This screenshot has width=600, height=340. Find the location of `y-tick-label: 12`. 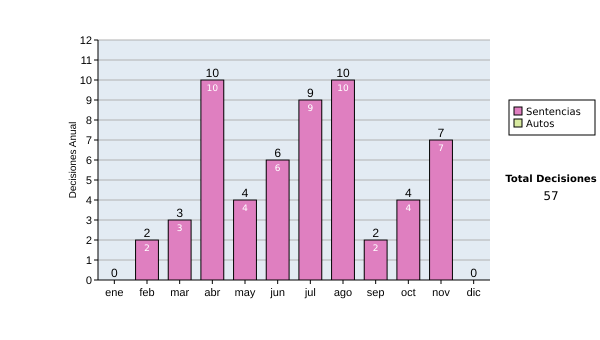

y-tick-label: 12 is located at coordinates (86, 41).